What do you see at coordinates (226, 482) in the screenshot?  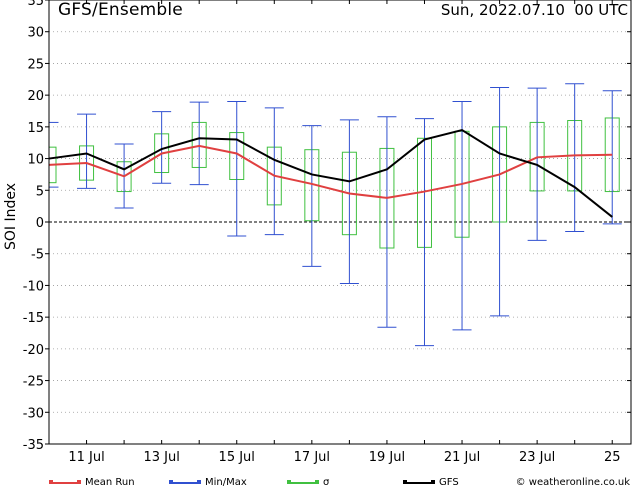 I see `legend-minmax-label: Min/Max` at bounding box center [226, 482].